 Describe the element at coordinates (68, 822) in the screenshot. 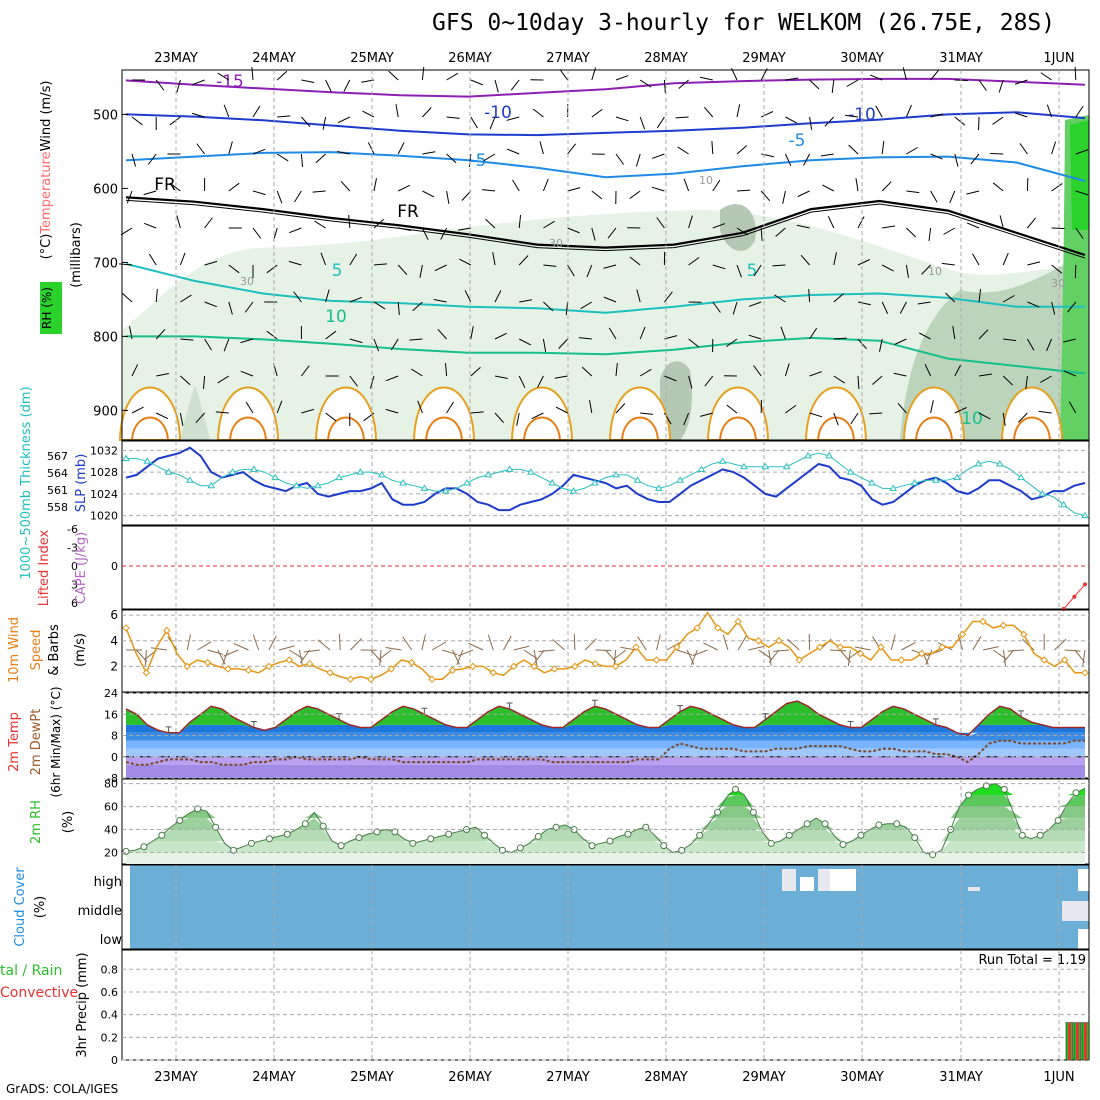

I see `rh-ylabel-2: (%)` at that location.